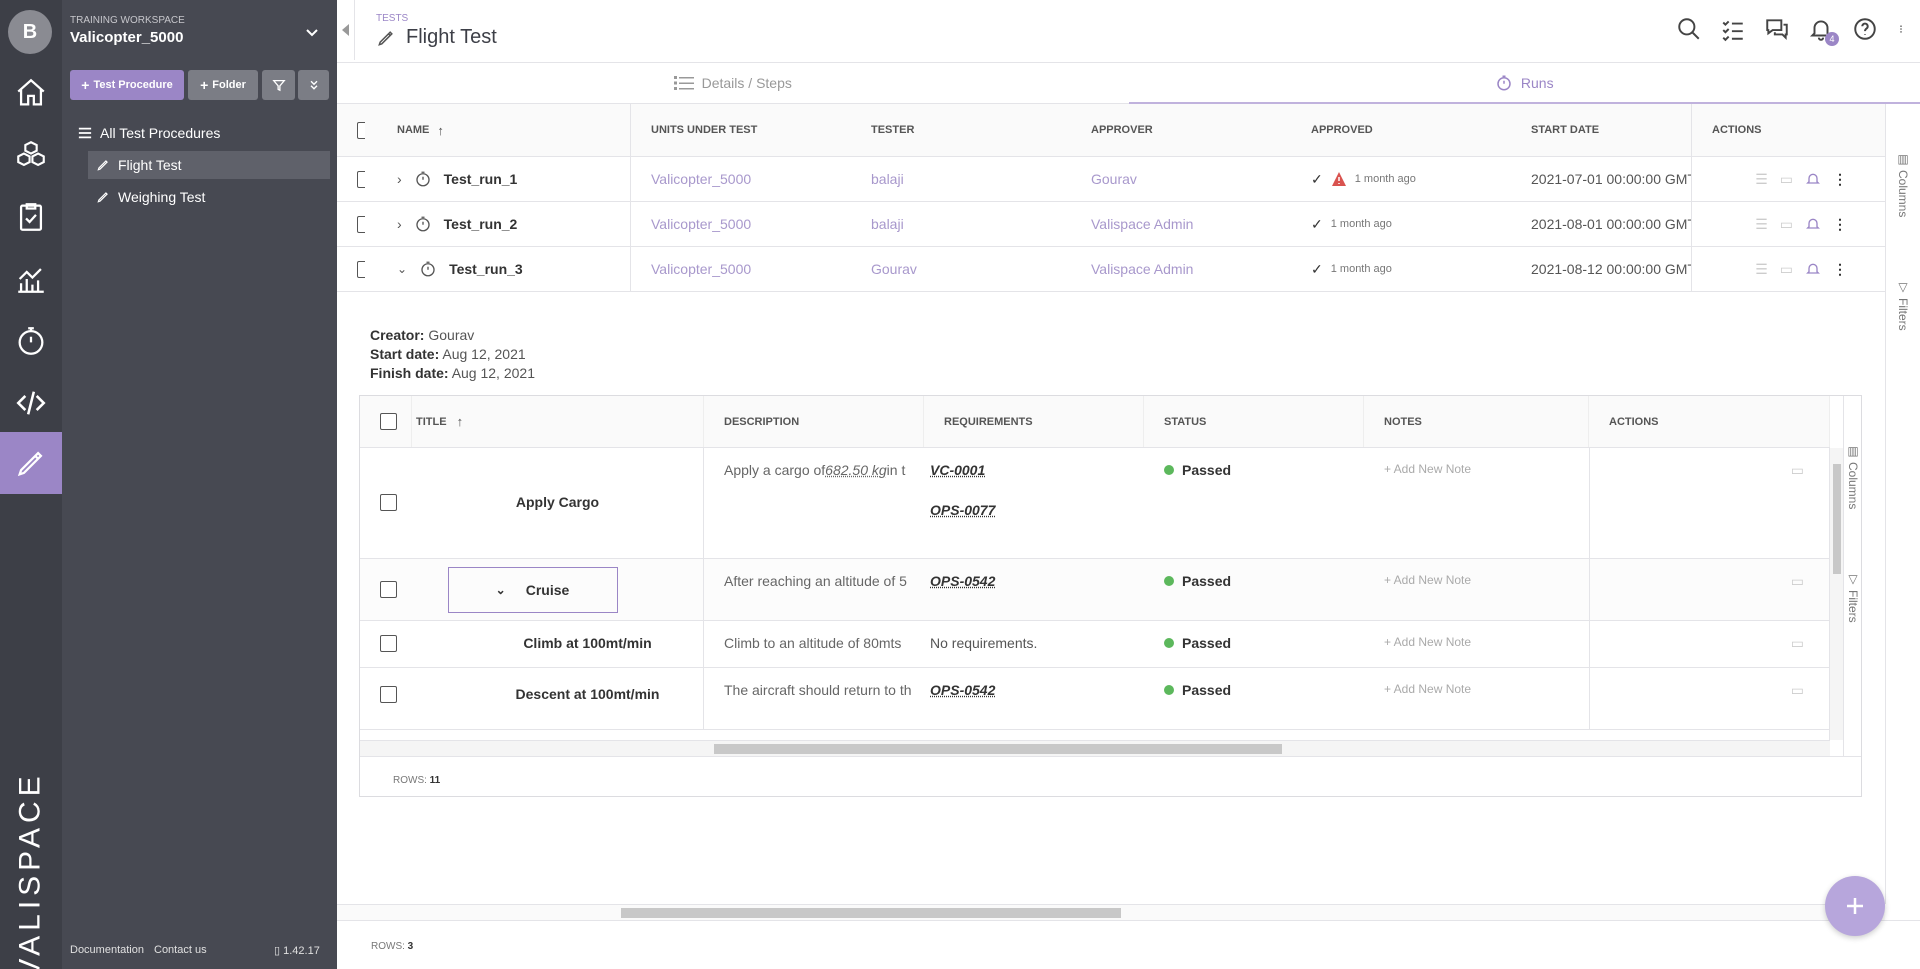 The image size is (1920, 969). I want to click on column-header-approver: APPROVER, so click(1181, 130).